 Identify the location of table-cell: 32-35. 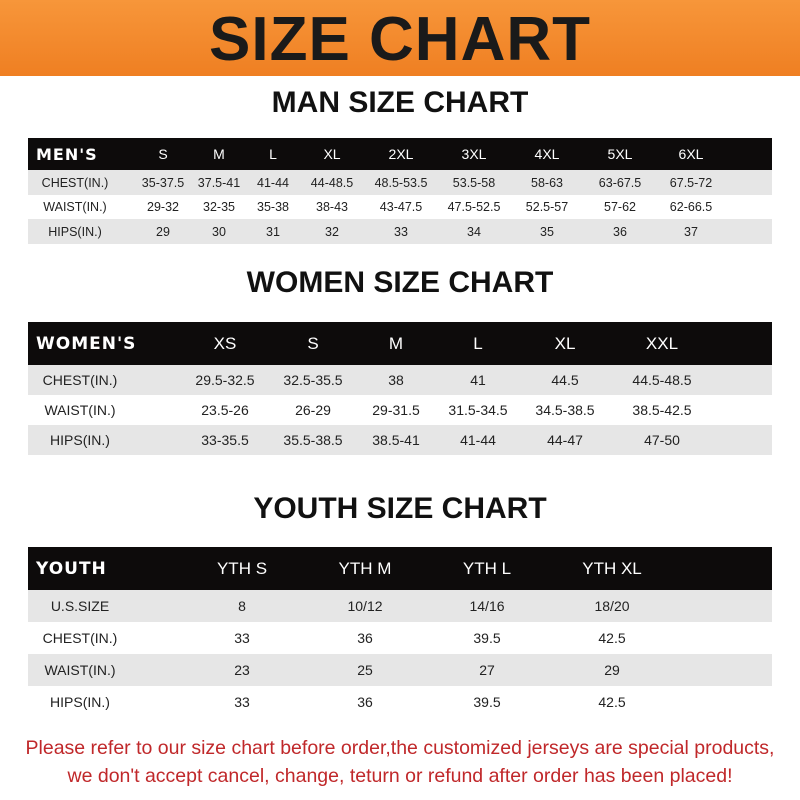
(219, 207).